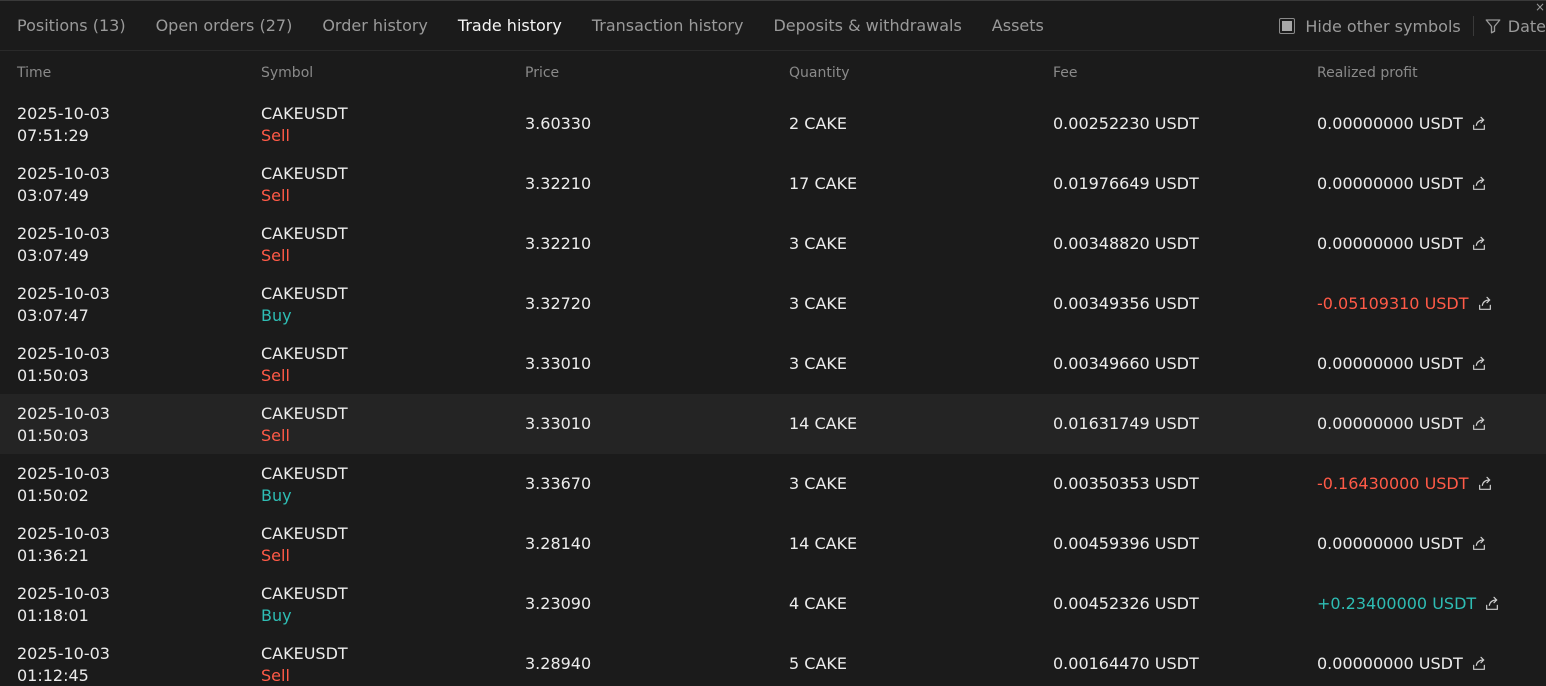 The width and height of the screenshot is (1546, 686). I want to click on tab-assets: Assets, so click(1017, 25).